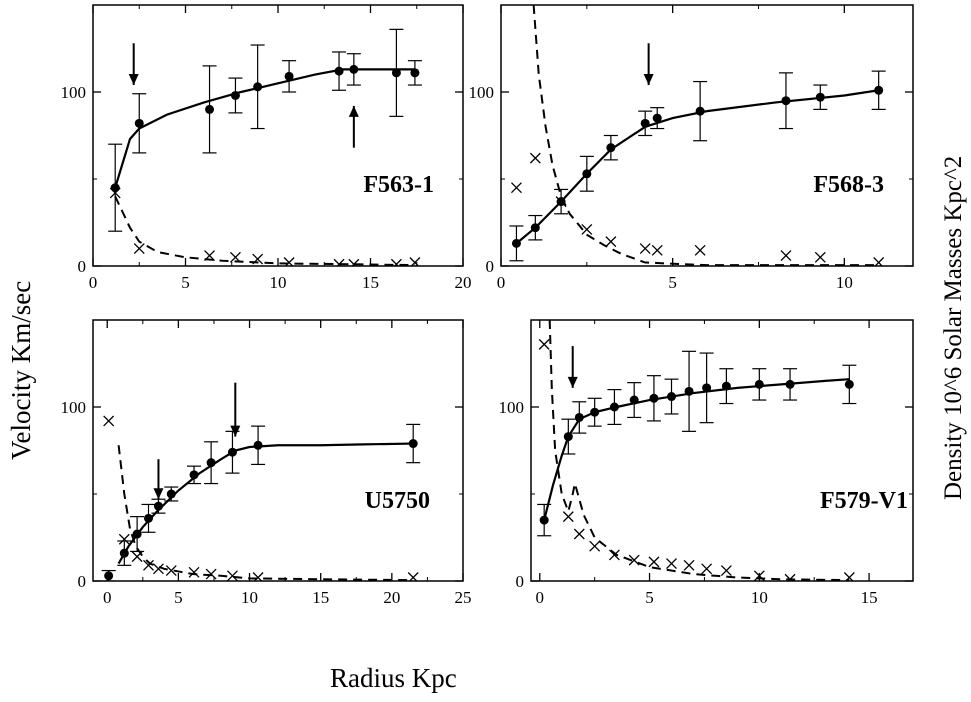  What do you see at coordinates (848, 185) in the screenshot?
I see `panel-title: F568-3` at bounding box center [848, 185].